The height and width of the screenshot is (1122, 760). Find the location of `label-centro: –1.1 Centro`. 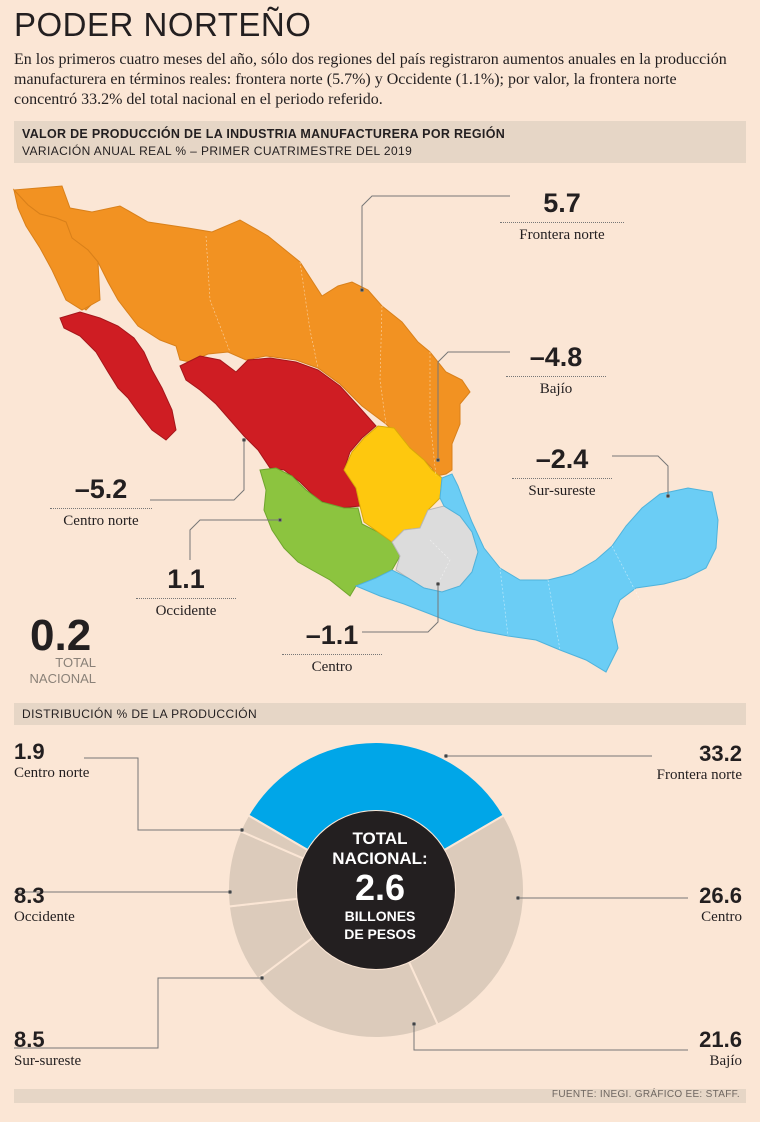

label-centro: –1.1 Centro is located at coordinates (332, 648).